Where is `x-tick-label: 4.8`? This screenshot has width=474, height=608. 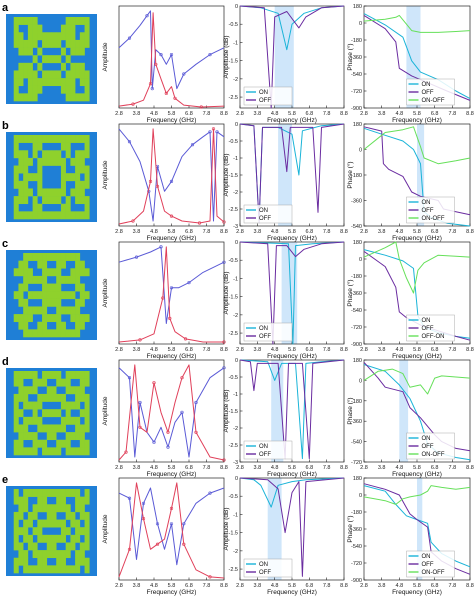
x-tick-label: 4.8 is located at coordinates (400, 232).